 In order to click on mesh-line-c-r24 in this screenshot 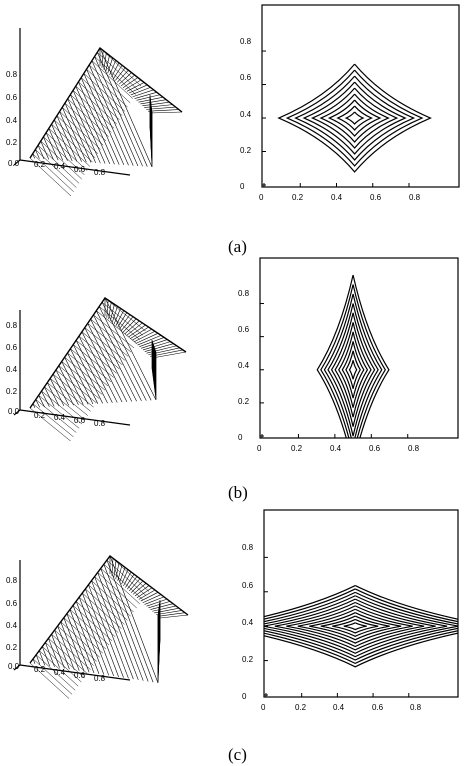, I will do `click(169, 612)`.